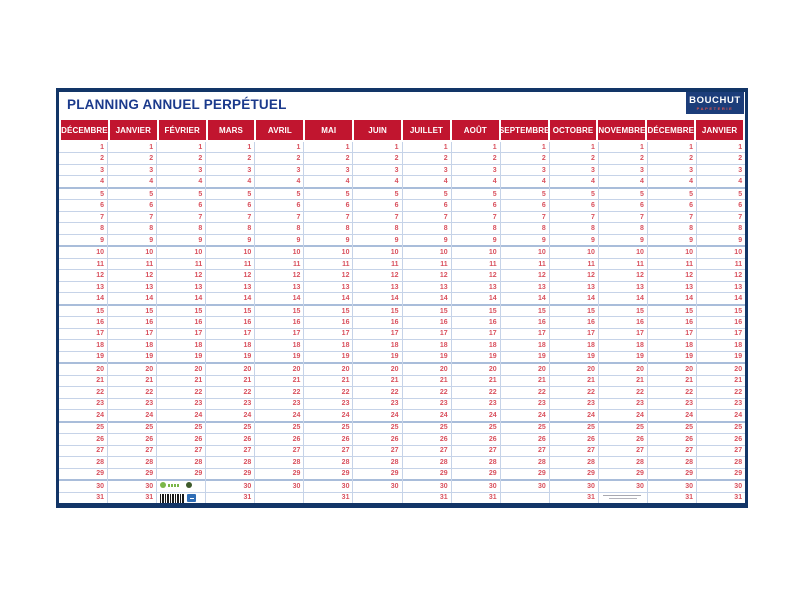 The image size is (800, 600). What do you see at coordinates (100, 345) in the screenshot?
I see `day-number: 18` at bounding box center [100, 345].